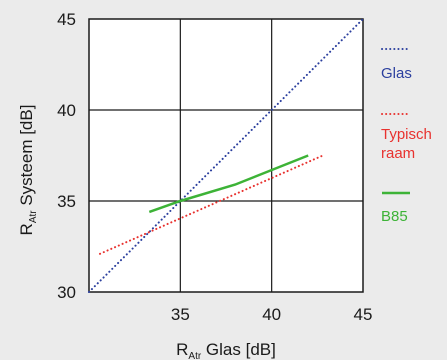 The height and width of the screenshot is (360, 447). I want to click on legend-label: Glas, so click(396, 73).